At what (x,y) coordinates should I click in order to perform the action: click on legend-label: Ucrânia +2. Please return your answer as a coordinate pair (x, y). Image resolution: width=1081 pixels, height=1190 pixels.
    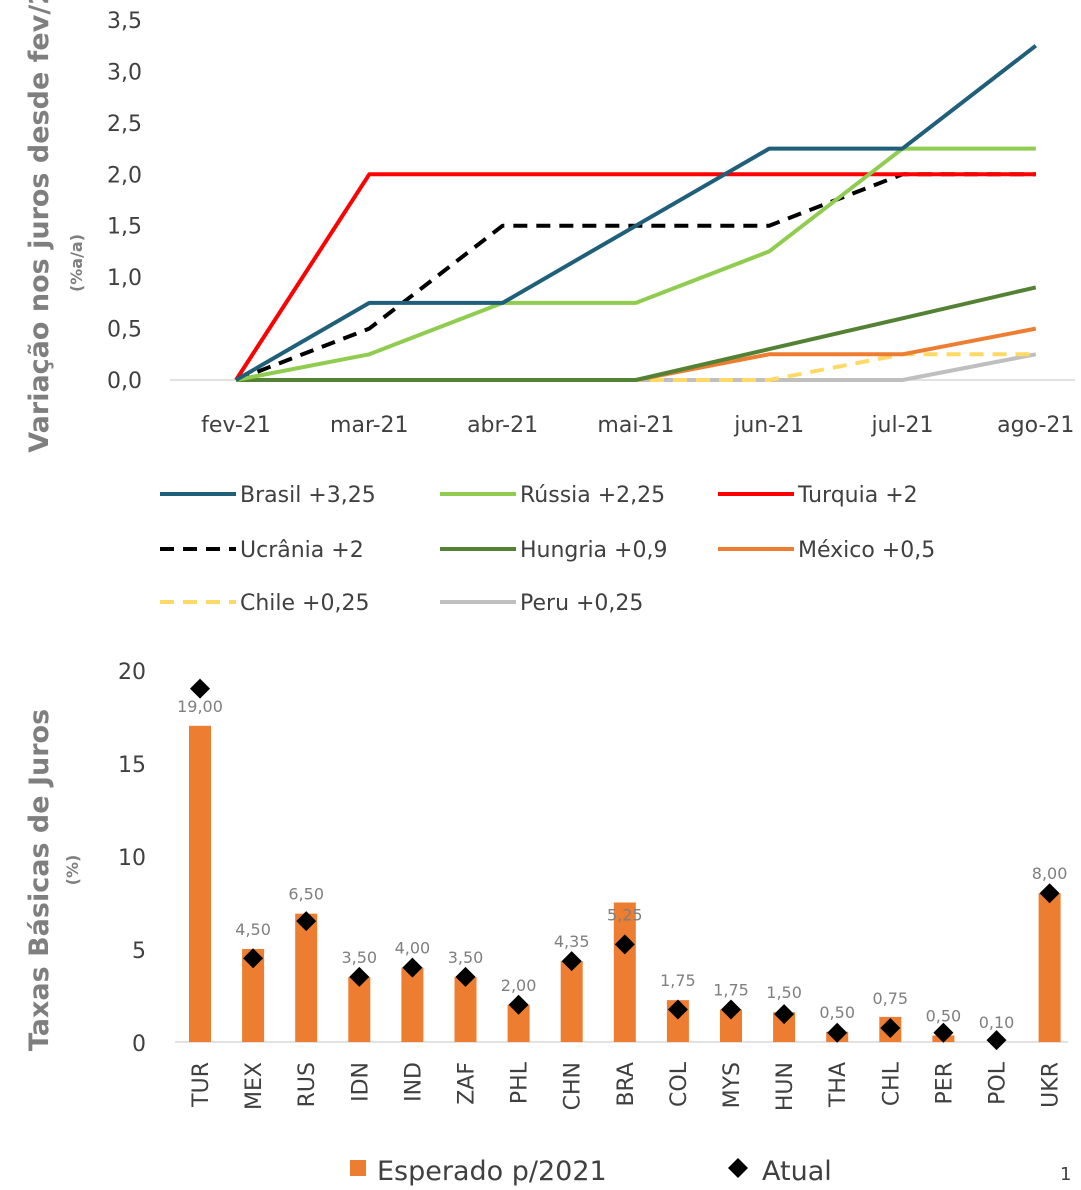
    Looking at the image, I should click on (302, 550).